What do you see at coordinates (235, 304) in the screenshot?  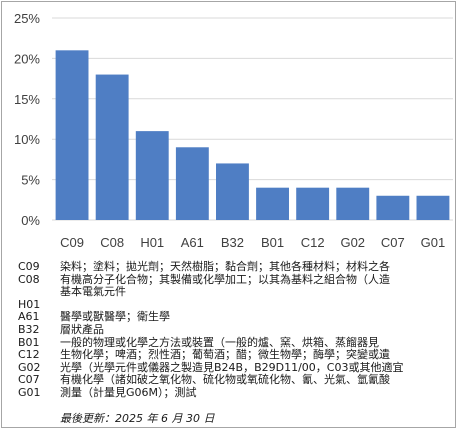 I see `legend-row-h01: H01` at bounding box center [235, 304].